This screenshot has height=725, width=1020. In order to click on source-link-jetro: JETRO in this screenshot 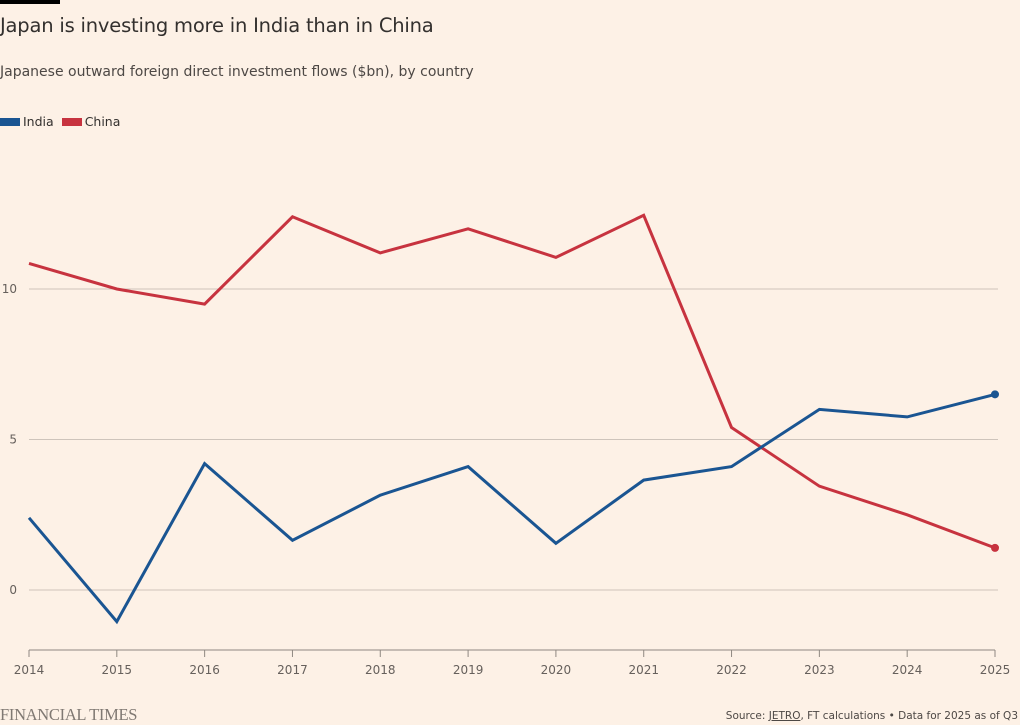, I will do `click(784, 716)`.